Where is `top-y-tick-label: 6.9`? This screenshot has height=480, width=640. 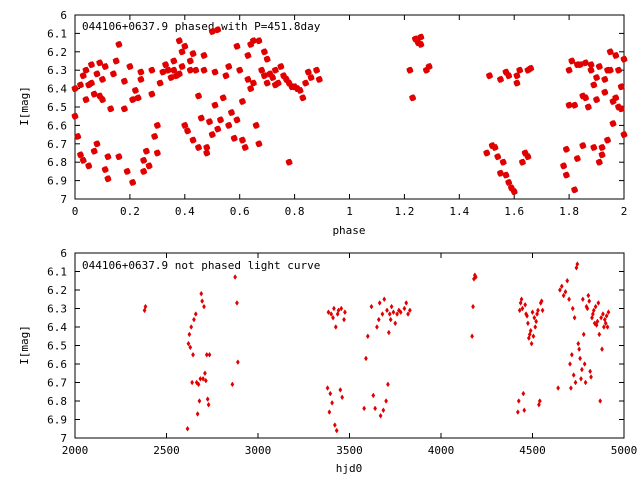
top-y-tick-label: 6.9 is located at coordinates (57, 181).